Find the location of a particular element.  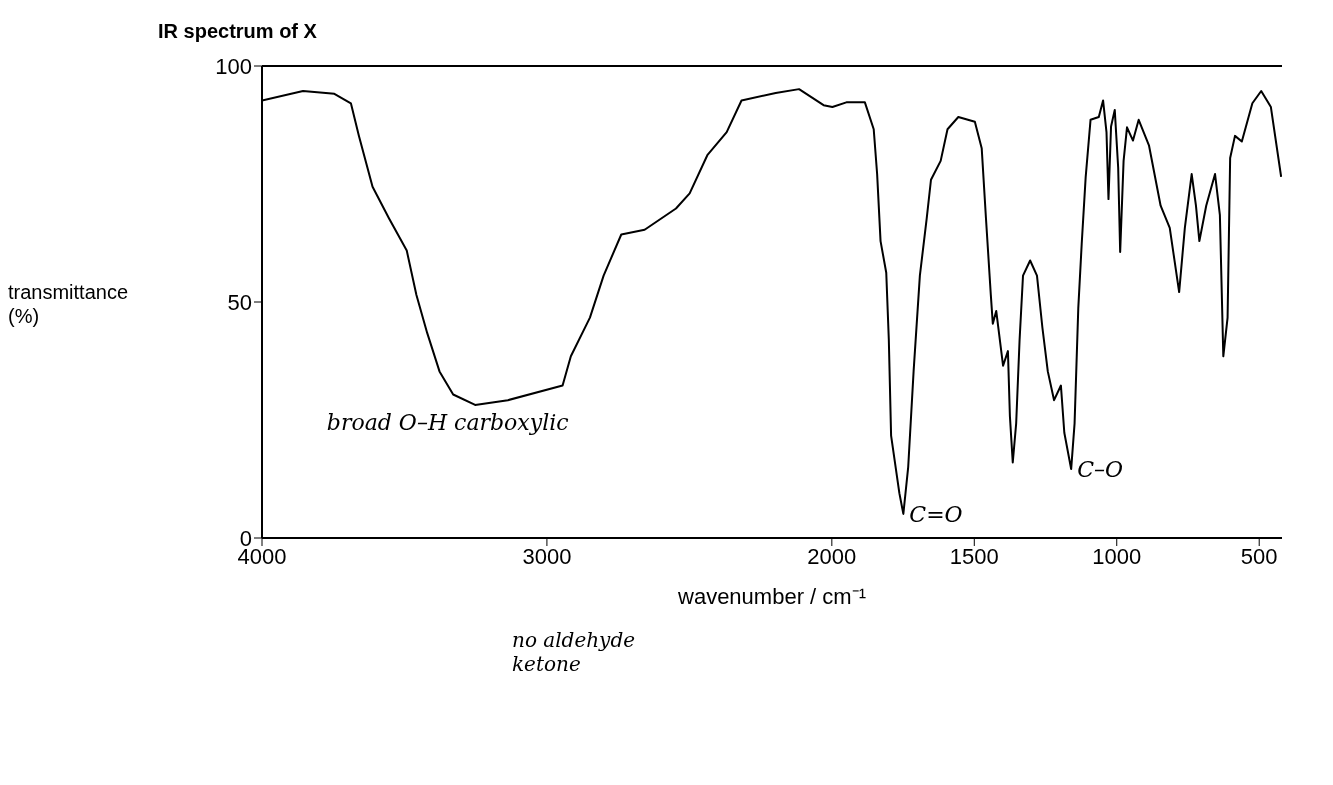

y-tick-label: 50 is located at coordinates (239, 302).